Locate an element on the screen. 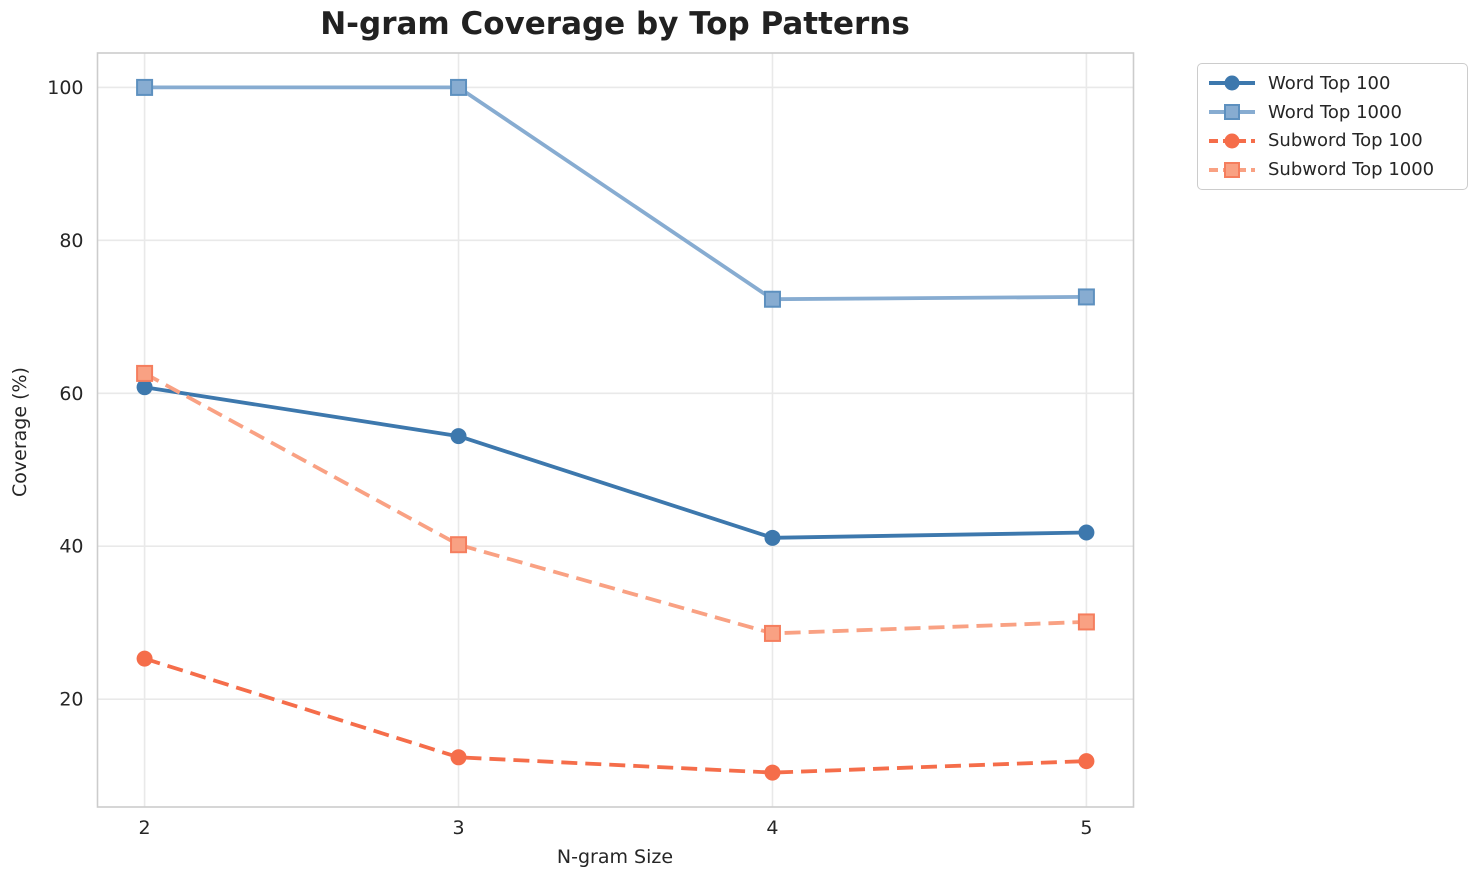  legend-row: Subword Top 100 is located at coordinates (1332, 141).